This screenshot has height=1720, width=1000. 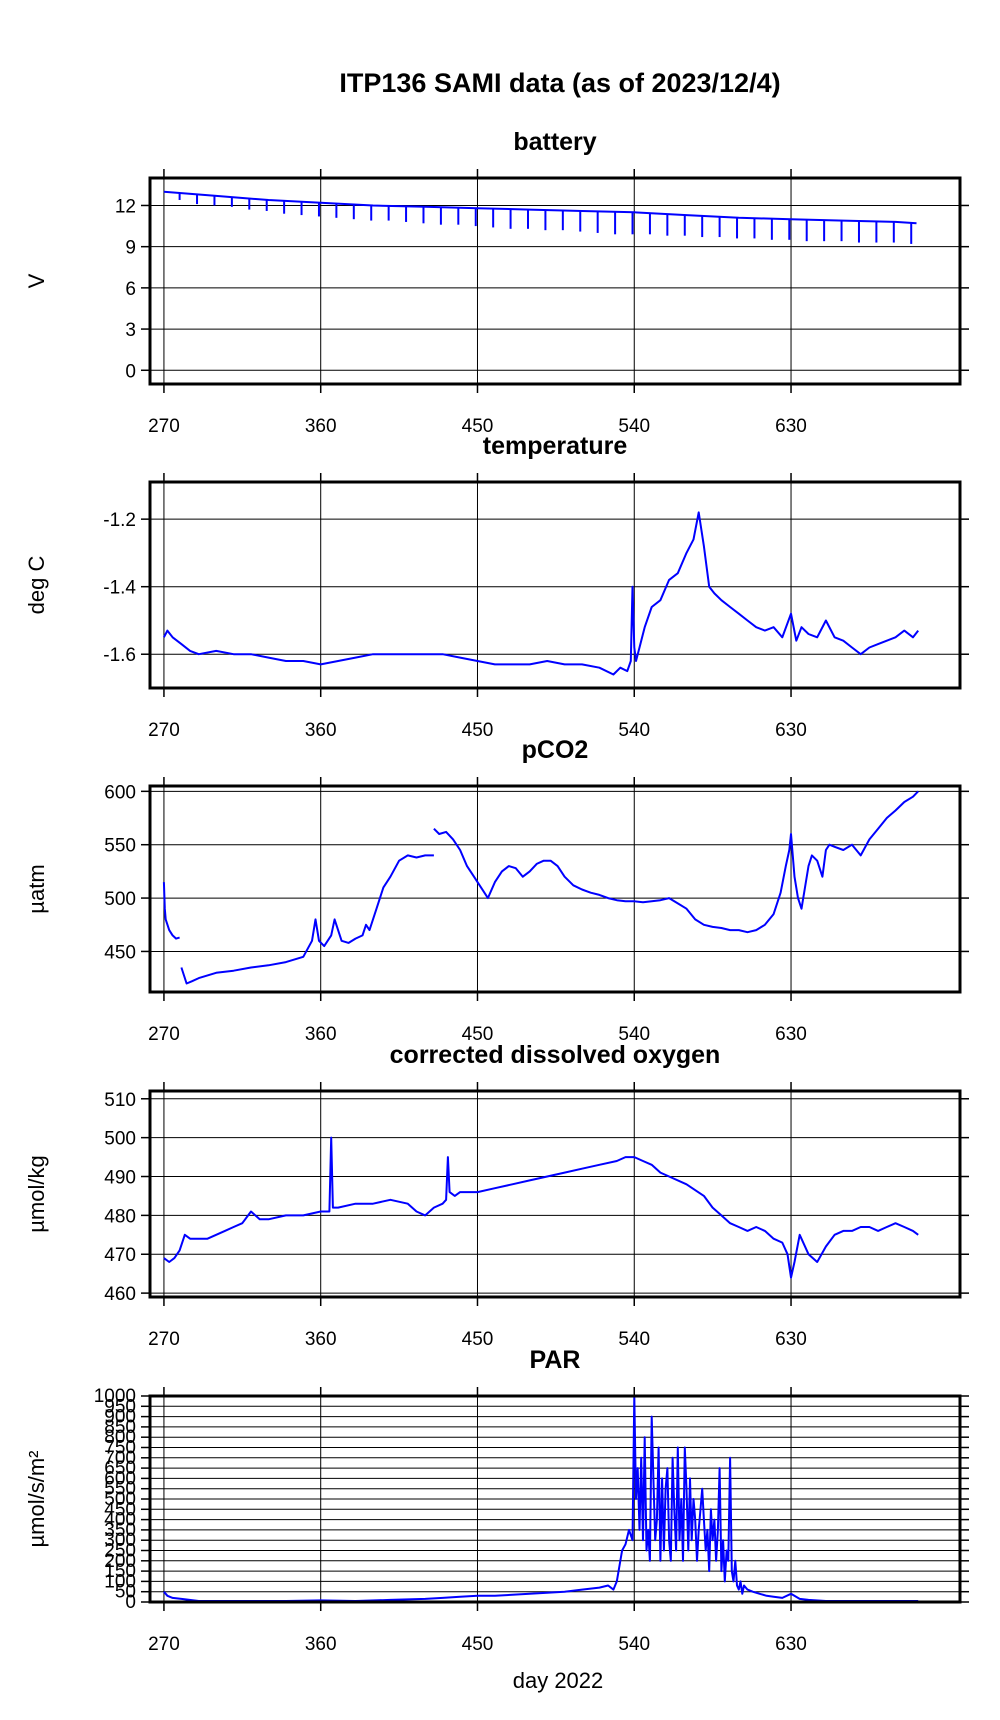 I want to click on y-tick-label: 12, so click(x=125, y=206).